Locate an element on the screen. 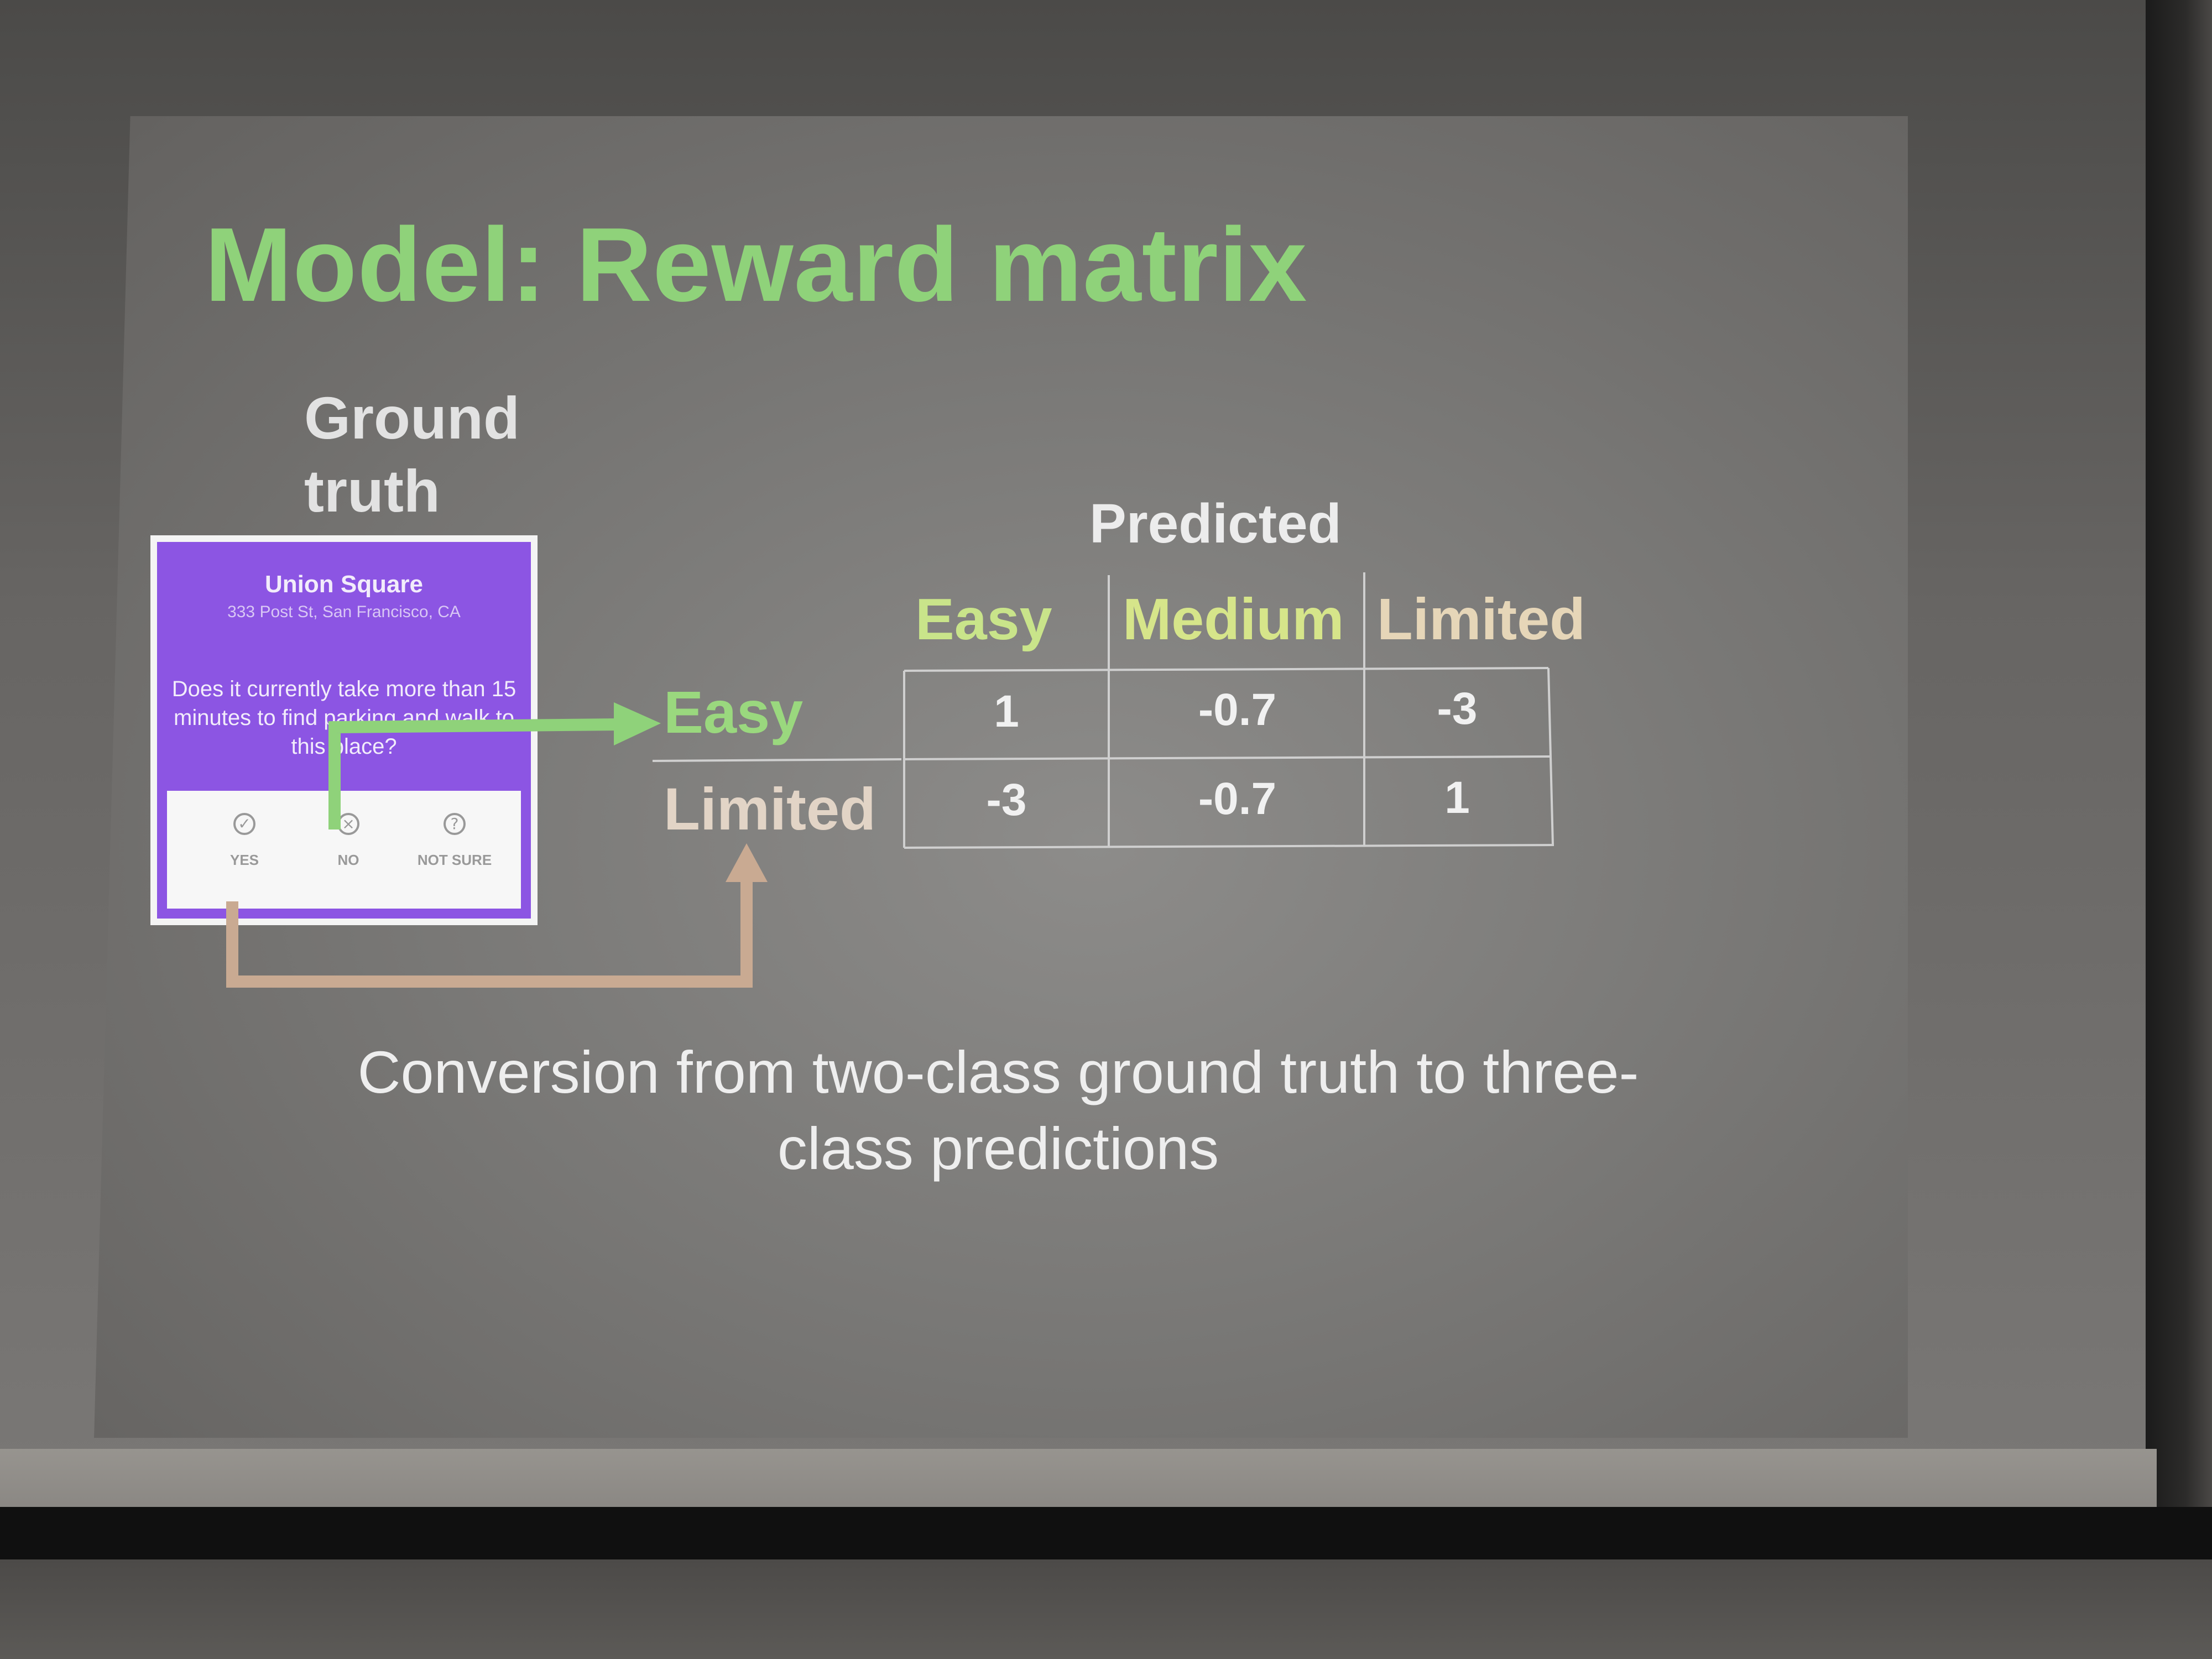 The height and width of the screenshot is (1659, 2212). answer-options: ✓ YES × NO ? NOT SURE is located at coordinates (344, 855).